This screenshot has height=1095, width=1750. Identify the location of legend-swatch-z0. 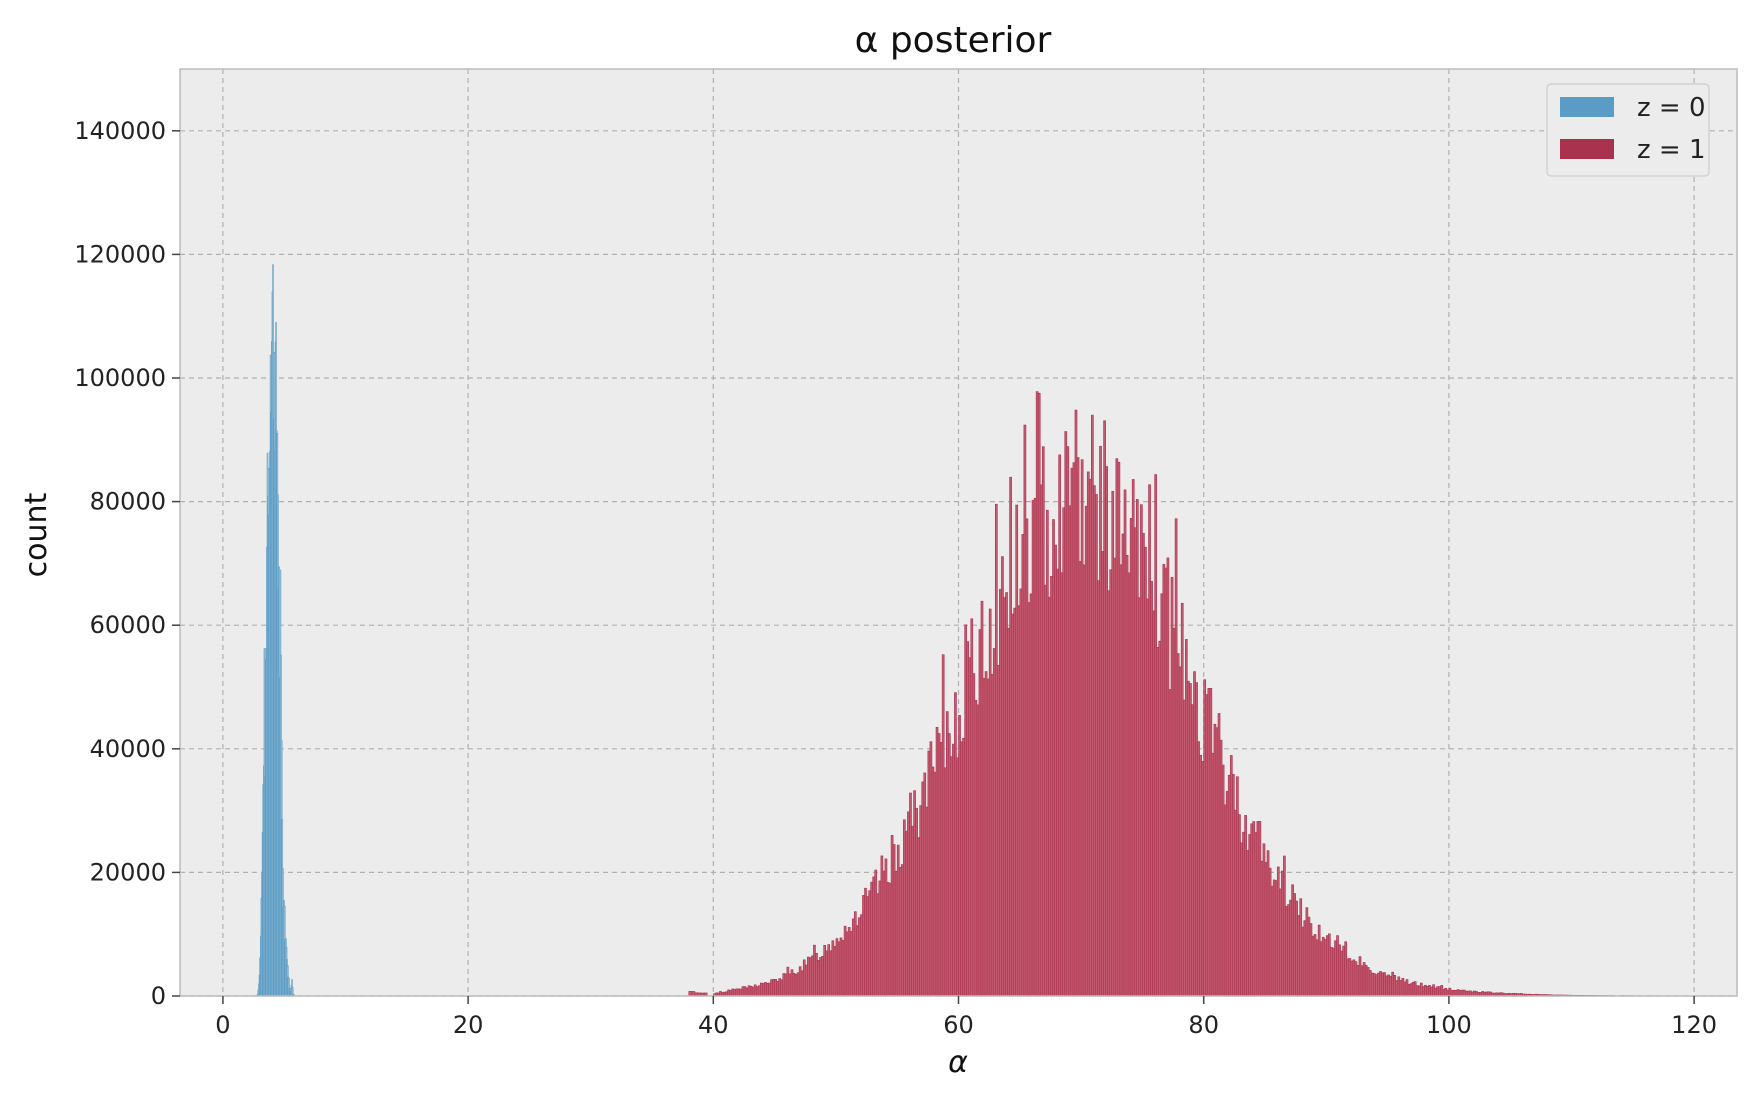
(1587, 107).